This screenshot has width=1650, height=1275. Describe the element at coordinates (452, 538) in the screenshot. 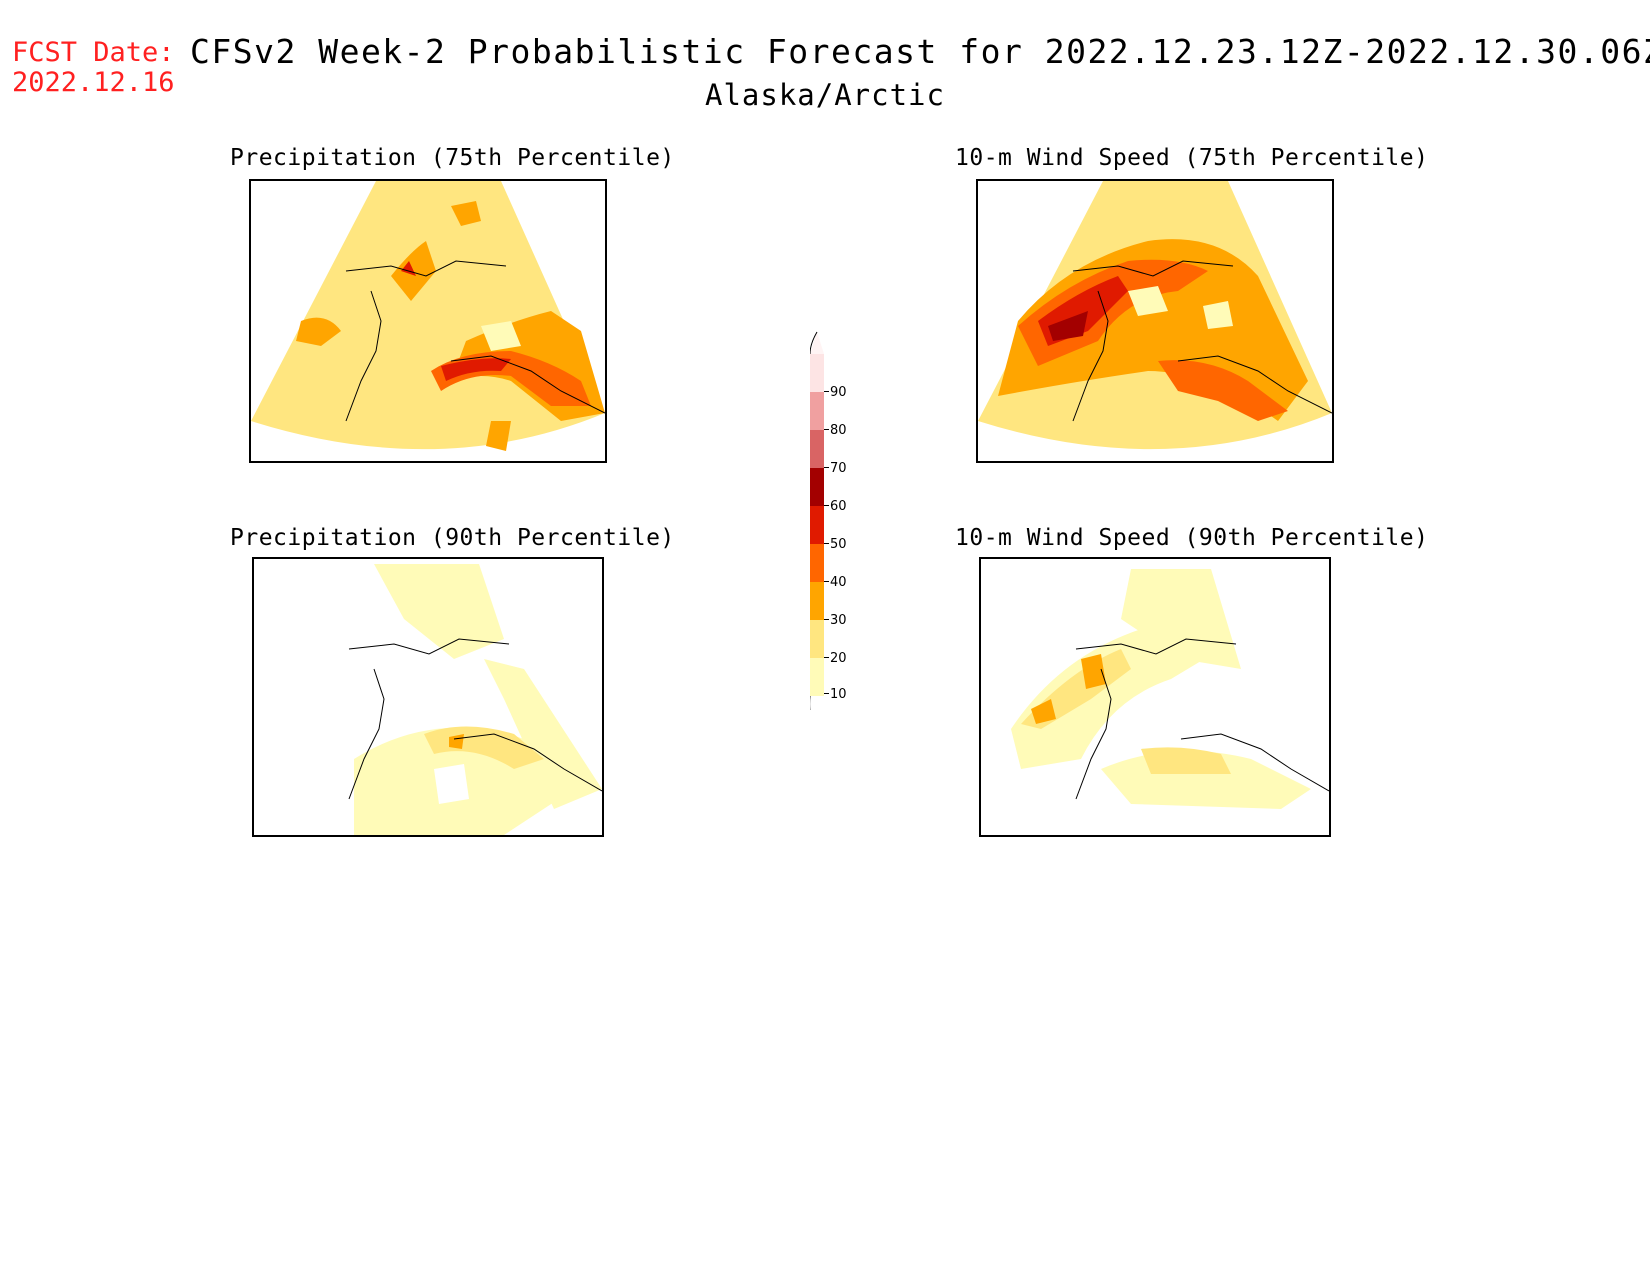

I see `panel-title-precip-90: Precipitation (90th Percentile)` at that location.